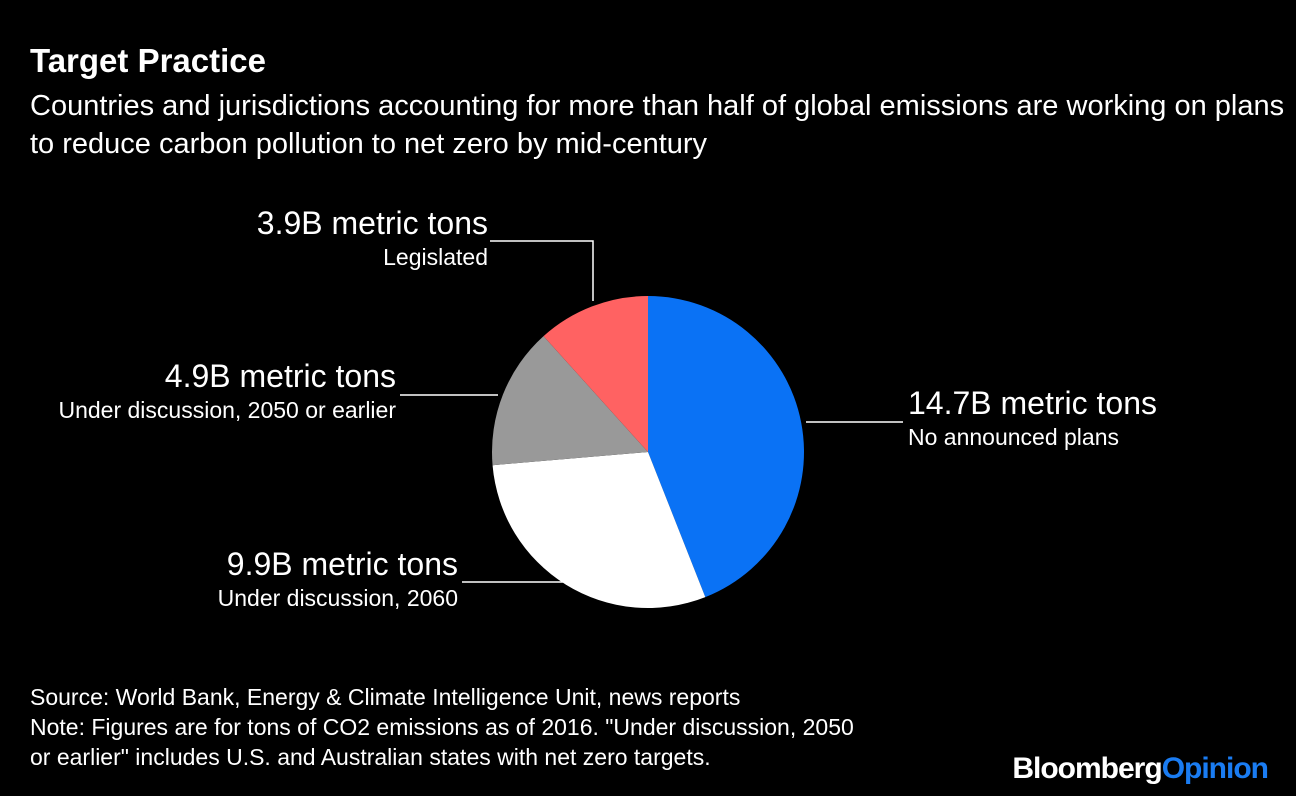  I want to click on value-label: 14.7B metric tons, so click(1032, 403).